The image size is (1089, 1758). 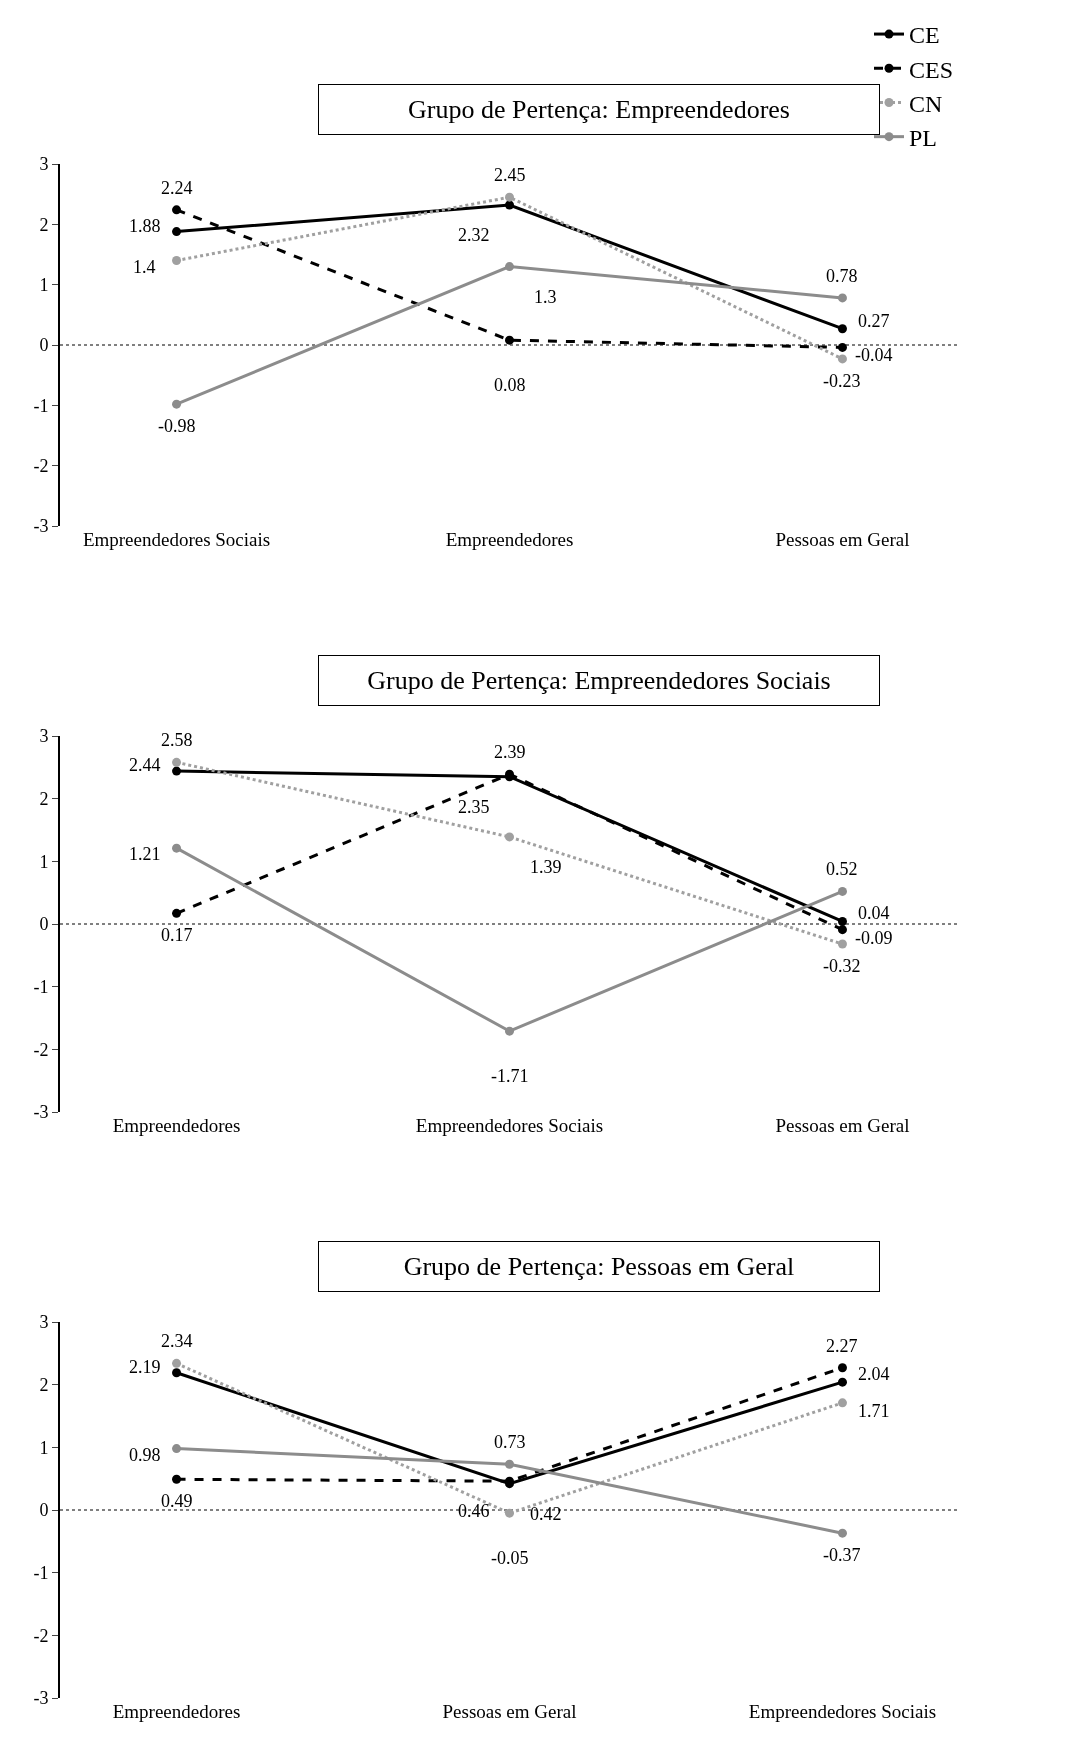 What do you see at coordinates (145, 1455) in the screenshot?
I see `data-label: 0.98` at bounding box center [145, 1455].